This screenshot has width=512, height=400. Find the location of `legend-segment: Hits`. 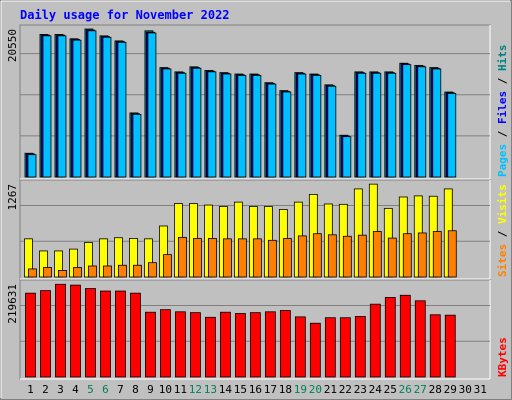

legend-segment: Hits is located at coordinates (502, 58).